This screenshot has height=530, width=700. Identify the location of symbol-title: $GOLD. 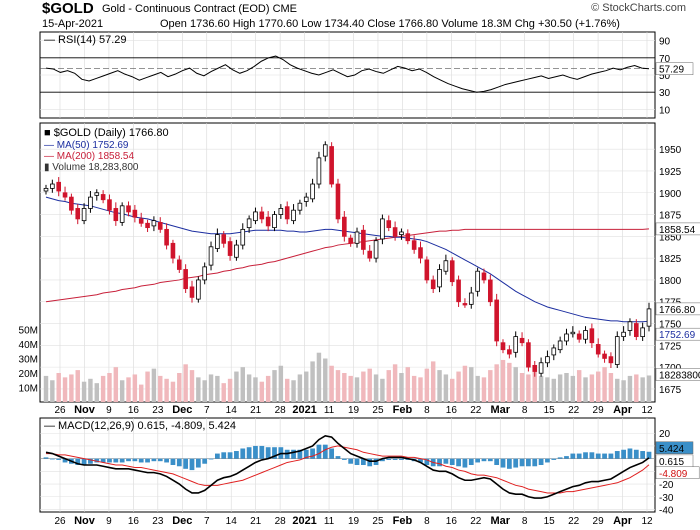
(68, 8).